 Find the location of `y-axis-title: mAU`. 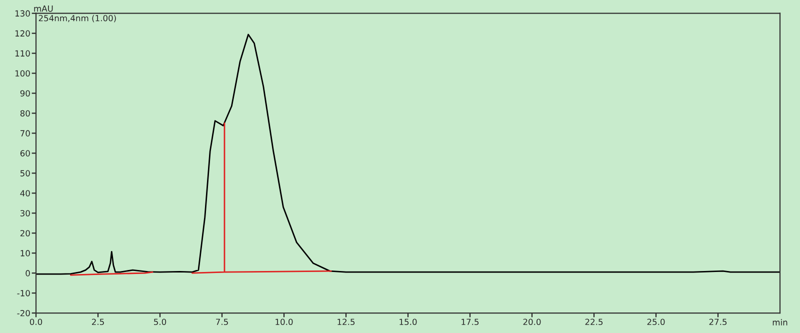

y-axis-title: mAU is located at coordinates (43, 9).